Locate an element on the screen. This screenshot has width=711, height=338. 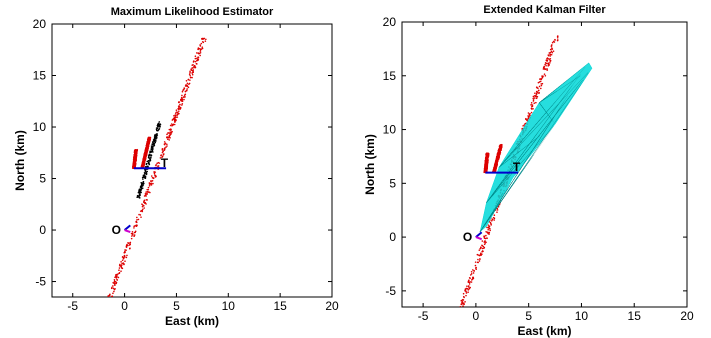
annotation-o: O is located at coordinates (116, 230).